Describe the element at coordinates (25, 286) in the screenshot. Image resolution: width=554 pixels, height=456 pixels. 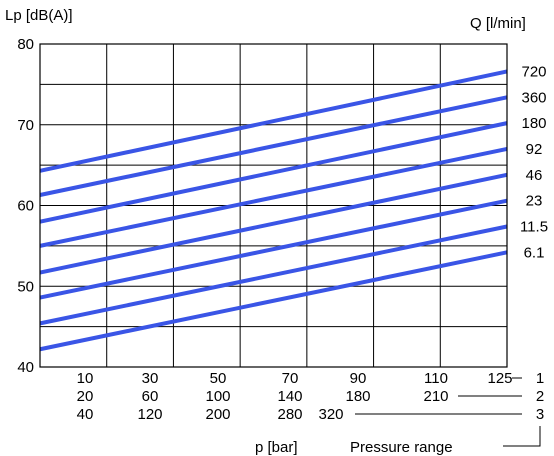
I see `y-tick-label: 50` at that location.